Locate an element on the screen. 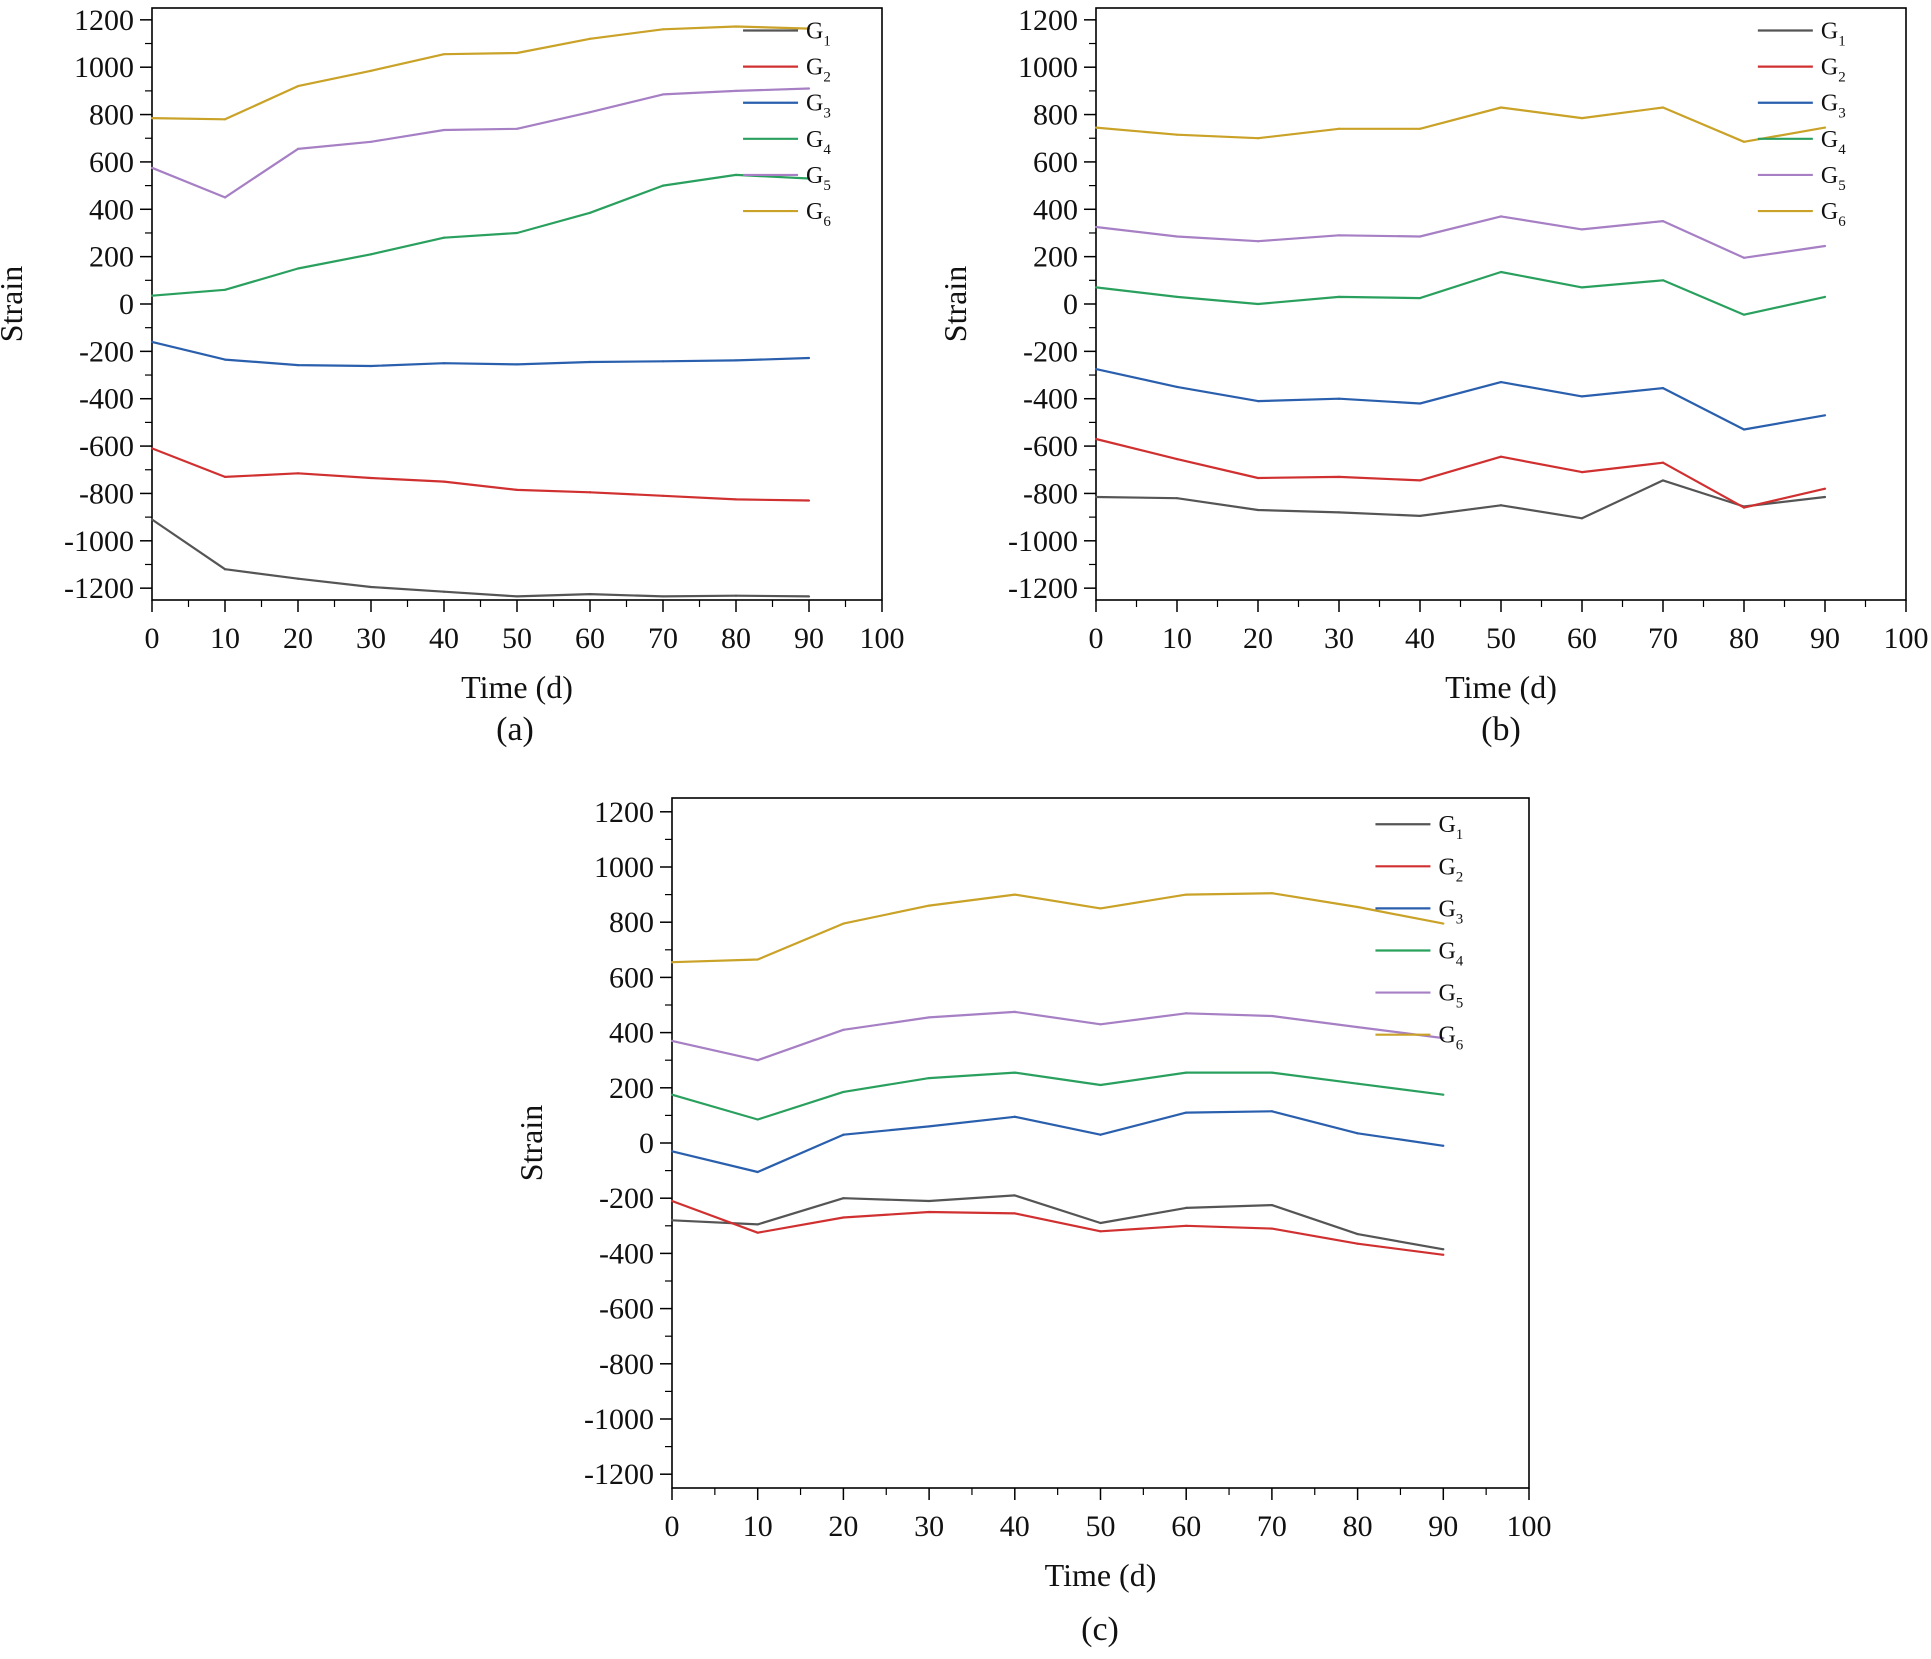  x-tick-label: 70 is located at coordinates (1663, 638).